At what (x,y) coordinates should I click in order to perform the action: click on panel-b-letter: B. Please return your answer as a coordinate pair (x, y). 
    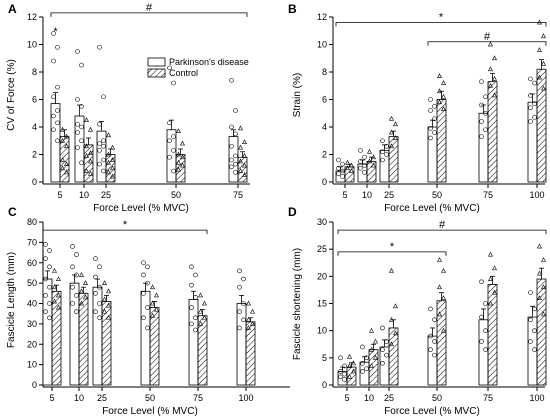
    Looking at the image, I should click on (292, 9).